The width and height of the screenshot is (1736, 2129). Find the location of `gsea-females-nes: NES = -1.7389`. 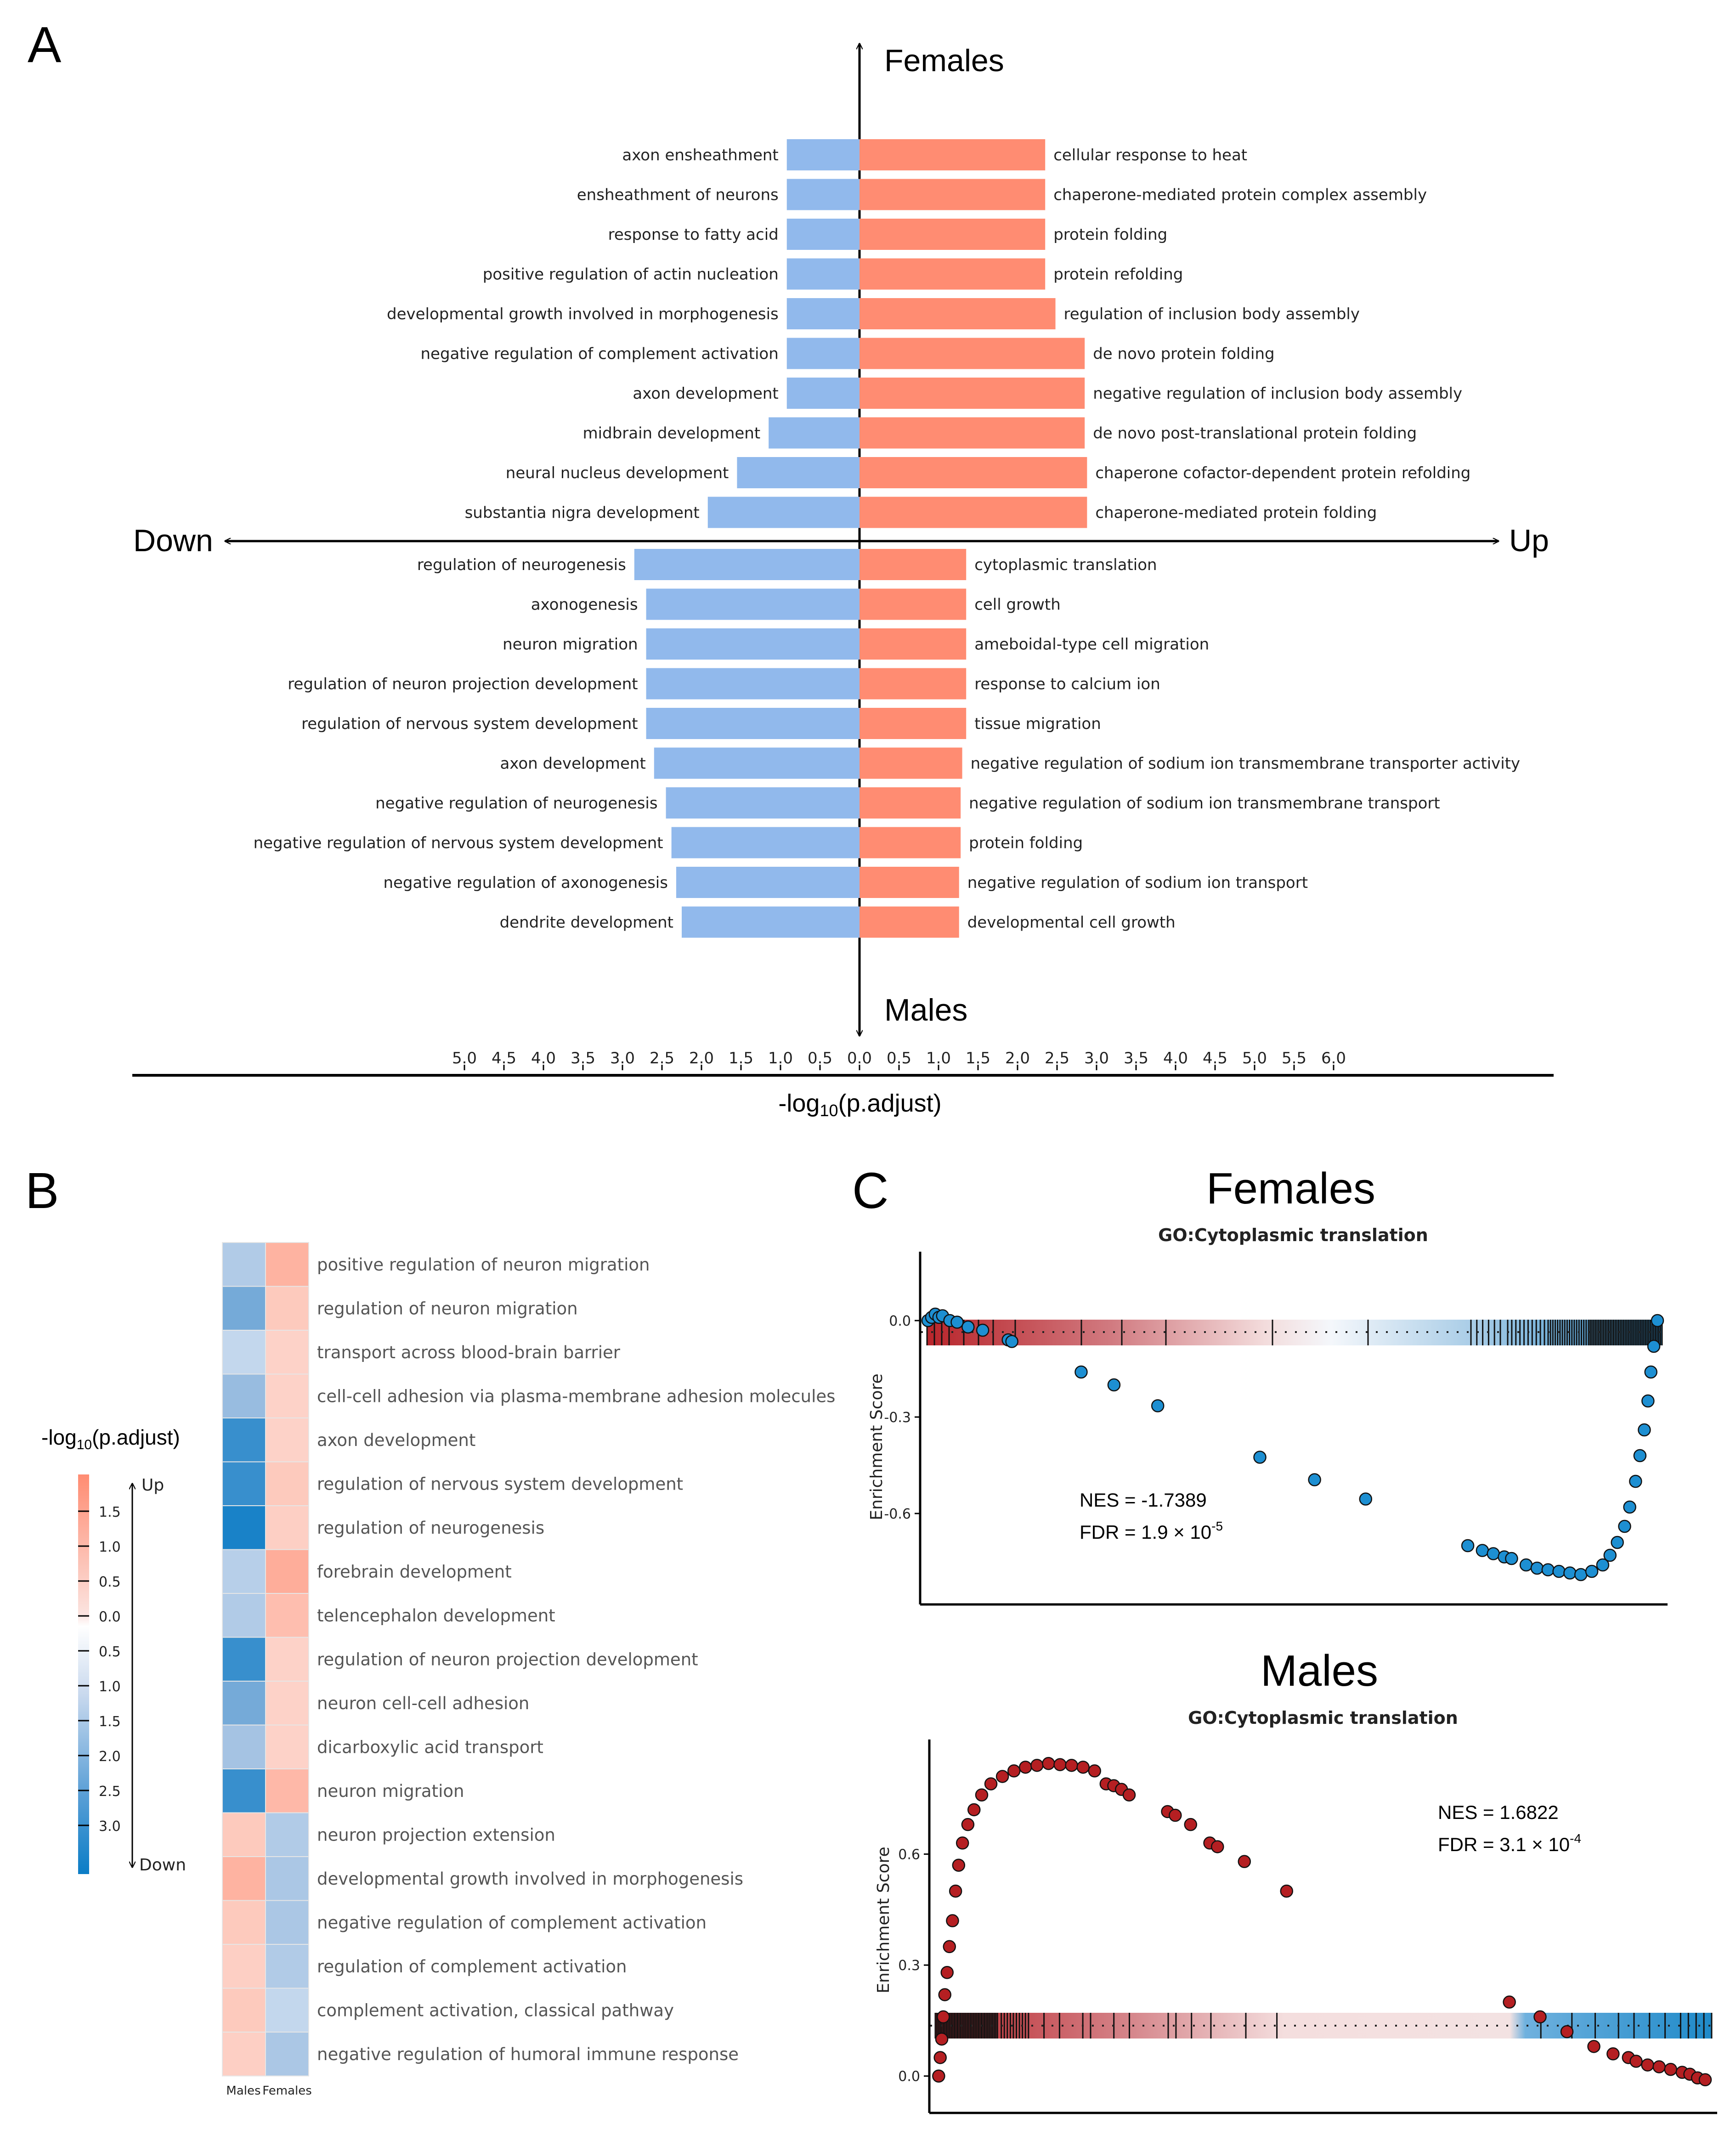

gsea-females-nes: NES = -1.7389 is located at coordinates (1143, 1500).